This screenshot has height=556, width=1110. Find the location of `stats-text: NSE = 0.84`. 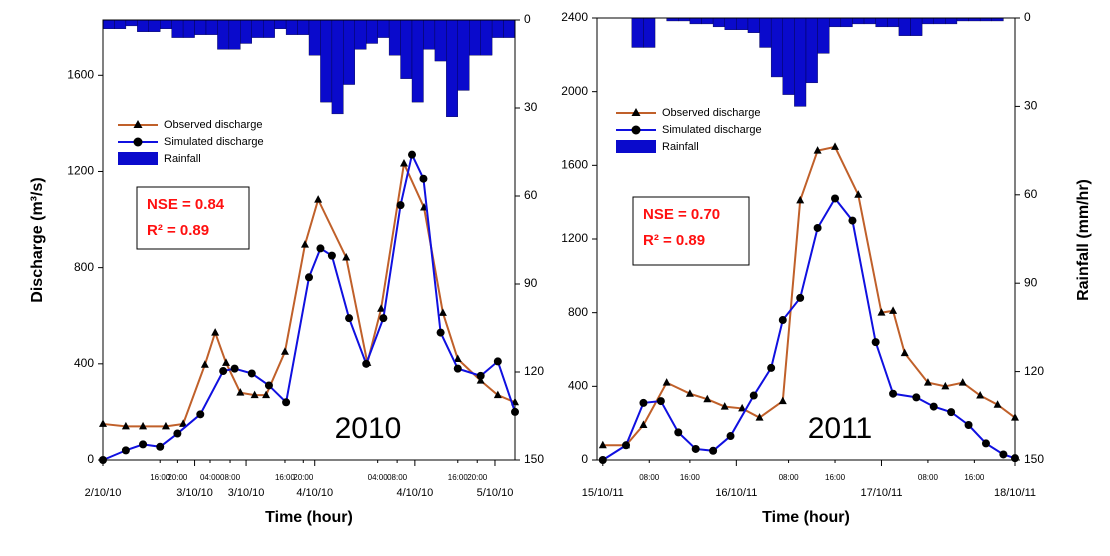

stats-text: NSE = 0.84 is located at coordinates (186, 204).